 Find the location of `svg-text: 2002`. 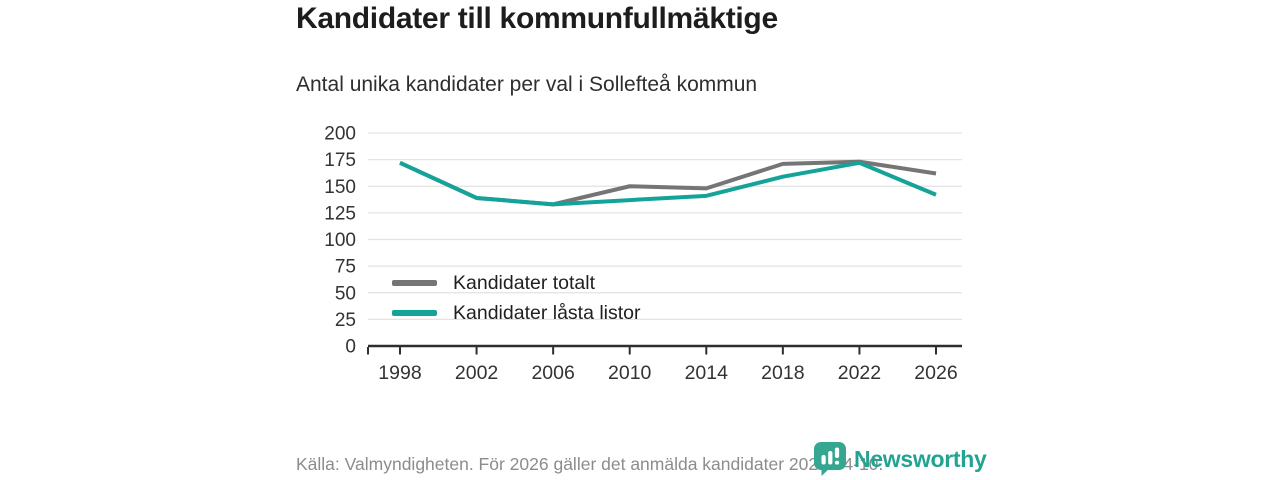

svg-text: 2002 is located at coordinates (476, 373).